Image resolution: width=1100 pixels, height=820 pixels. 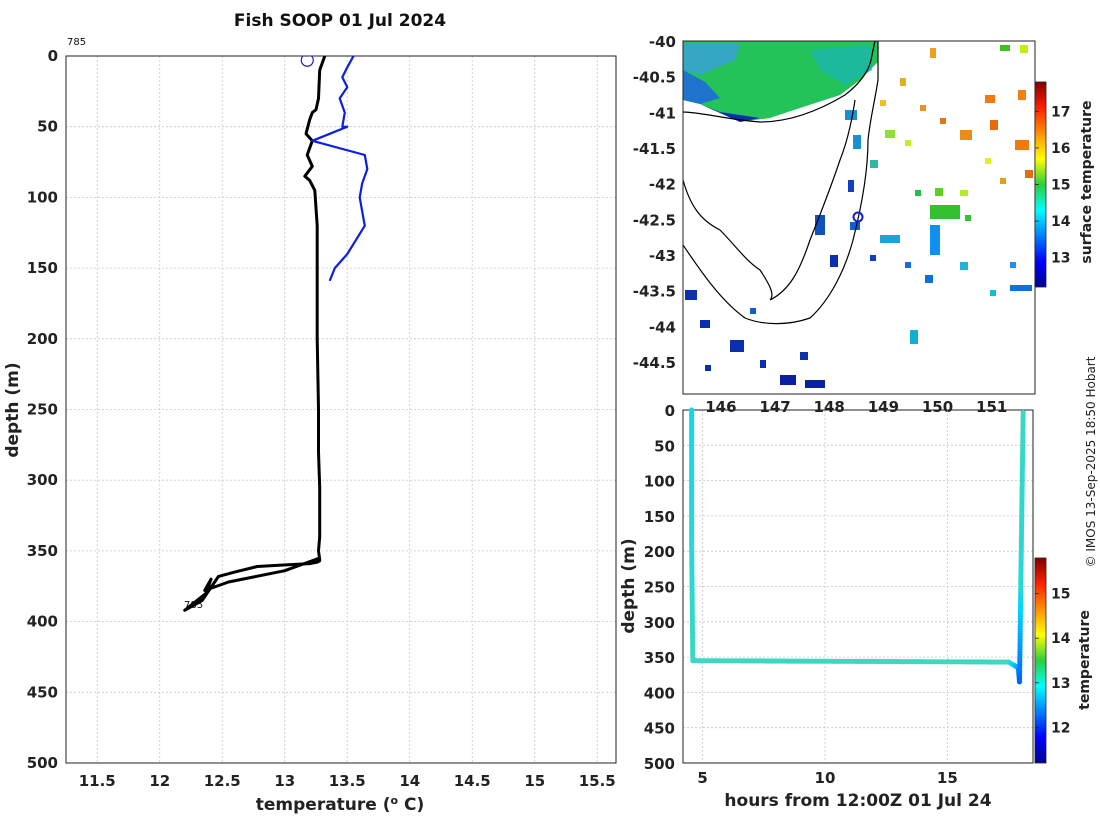 I want to click on profile-xlabel: temperature (o C), so click(x=340, y=805).